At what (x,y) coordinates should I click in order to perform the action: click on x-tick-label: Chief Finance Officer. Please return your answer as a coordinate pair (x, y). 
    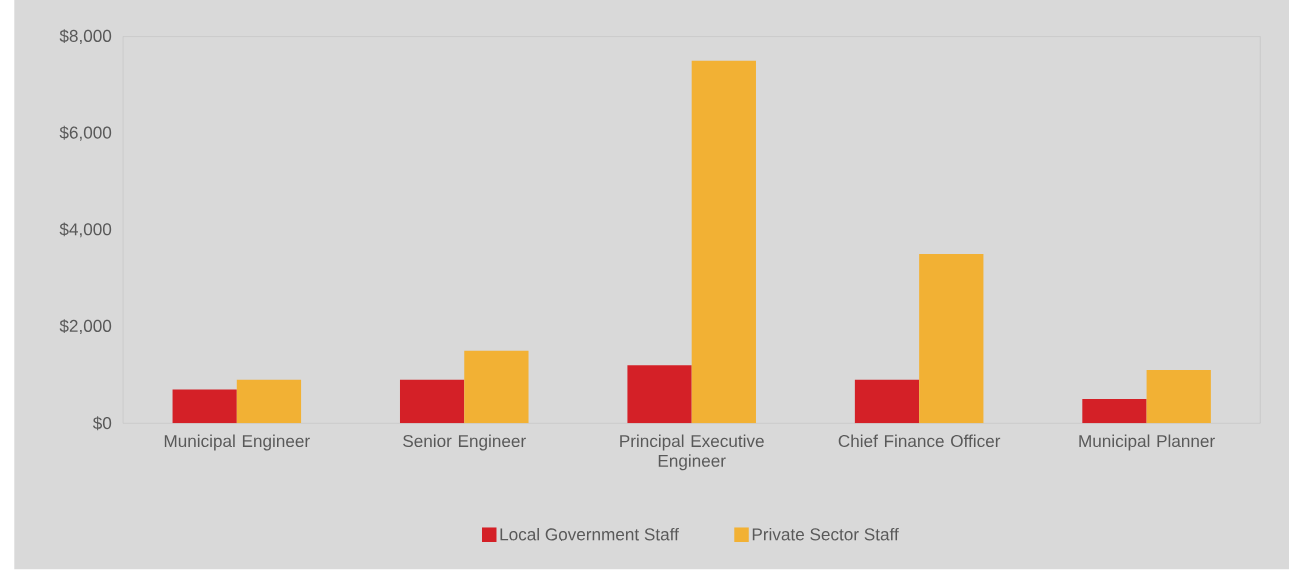
    Looking at the image, I should click on (919, 441).